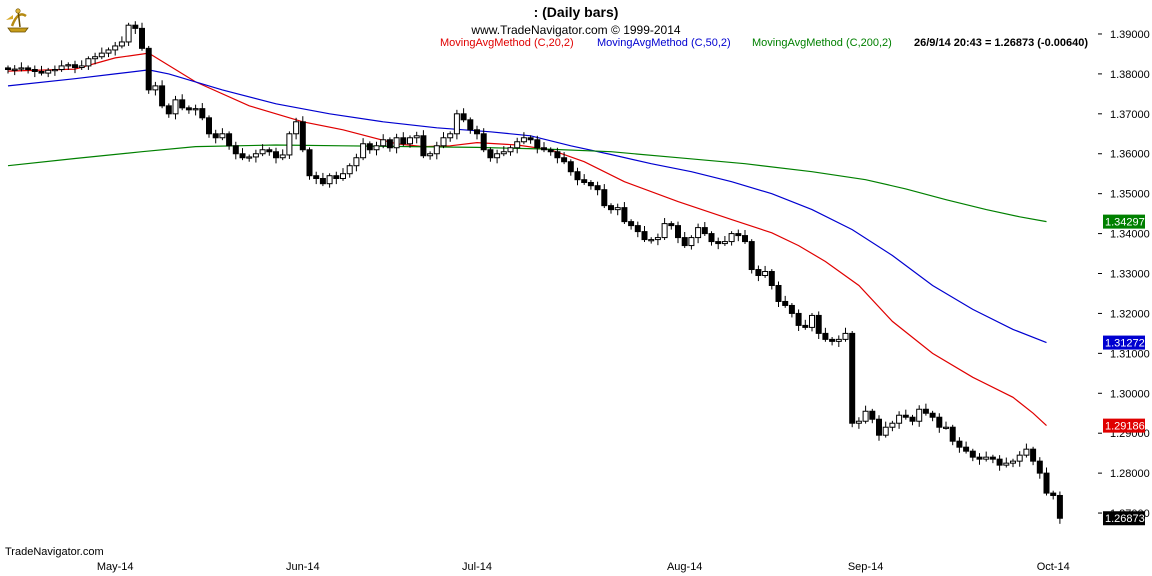  Describe the element at coordinates (575, 30) in the screenshot. I see `copyright-text: www.TradeNavigator.com © 1999-2014` at that location.